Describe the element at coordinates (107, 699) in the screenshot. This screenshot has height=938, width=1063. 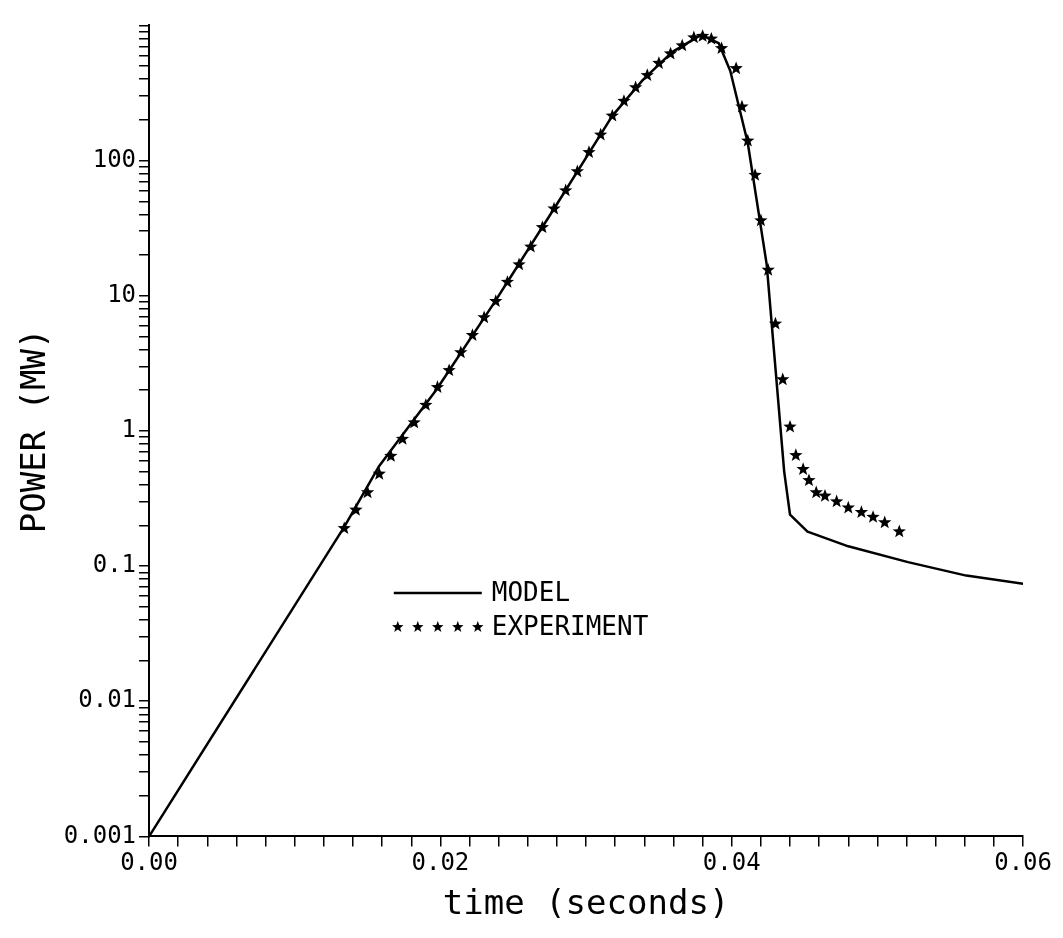
I see `y-tick-label: 0.01` at that location.